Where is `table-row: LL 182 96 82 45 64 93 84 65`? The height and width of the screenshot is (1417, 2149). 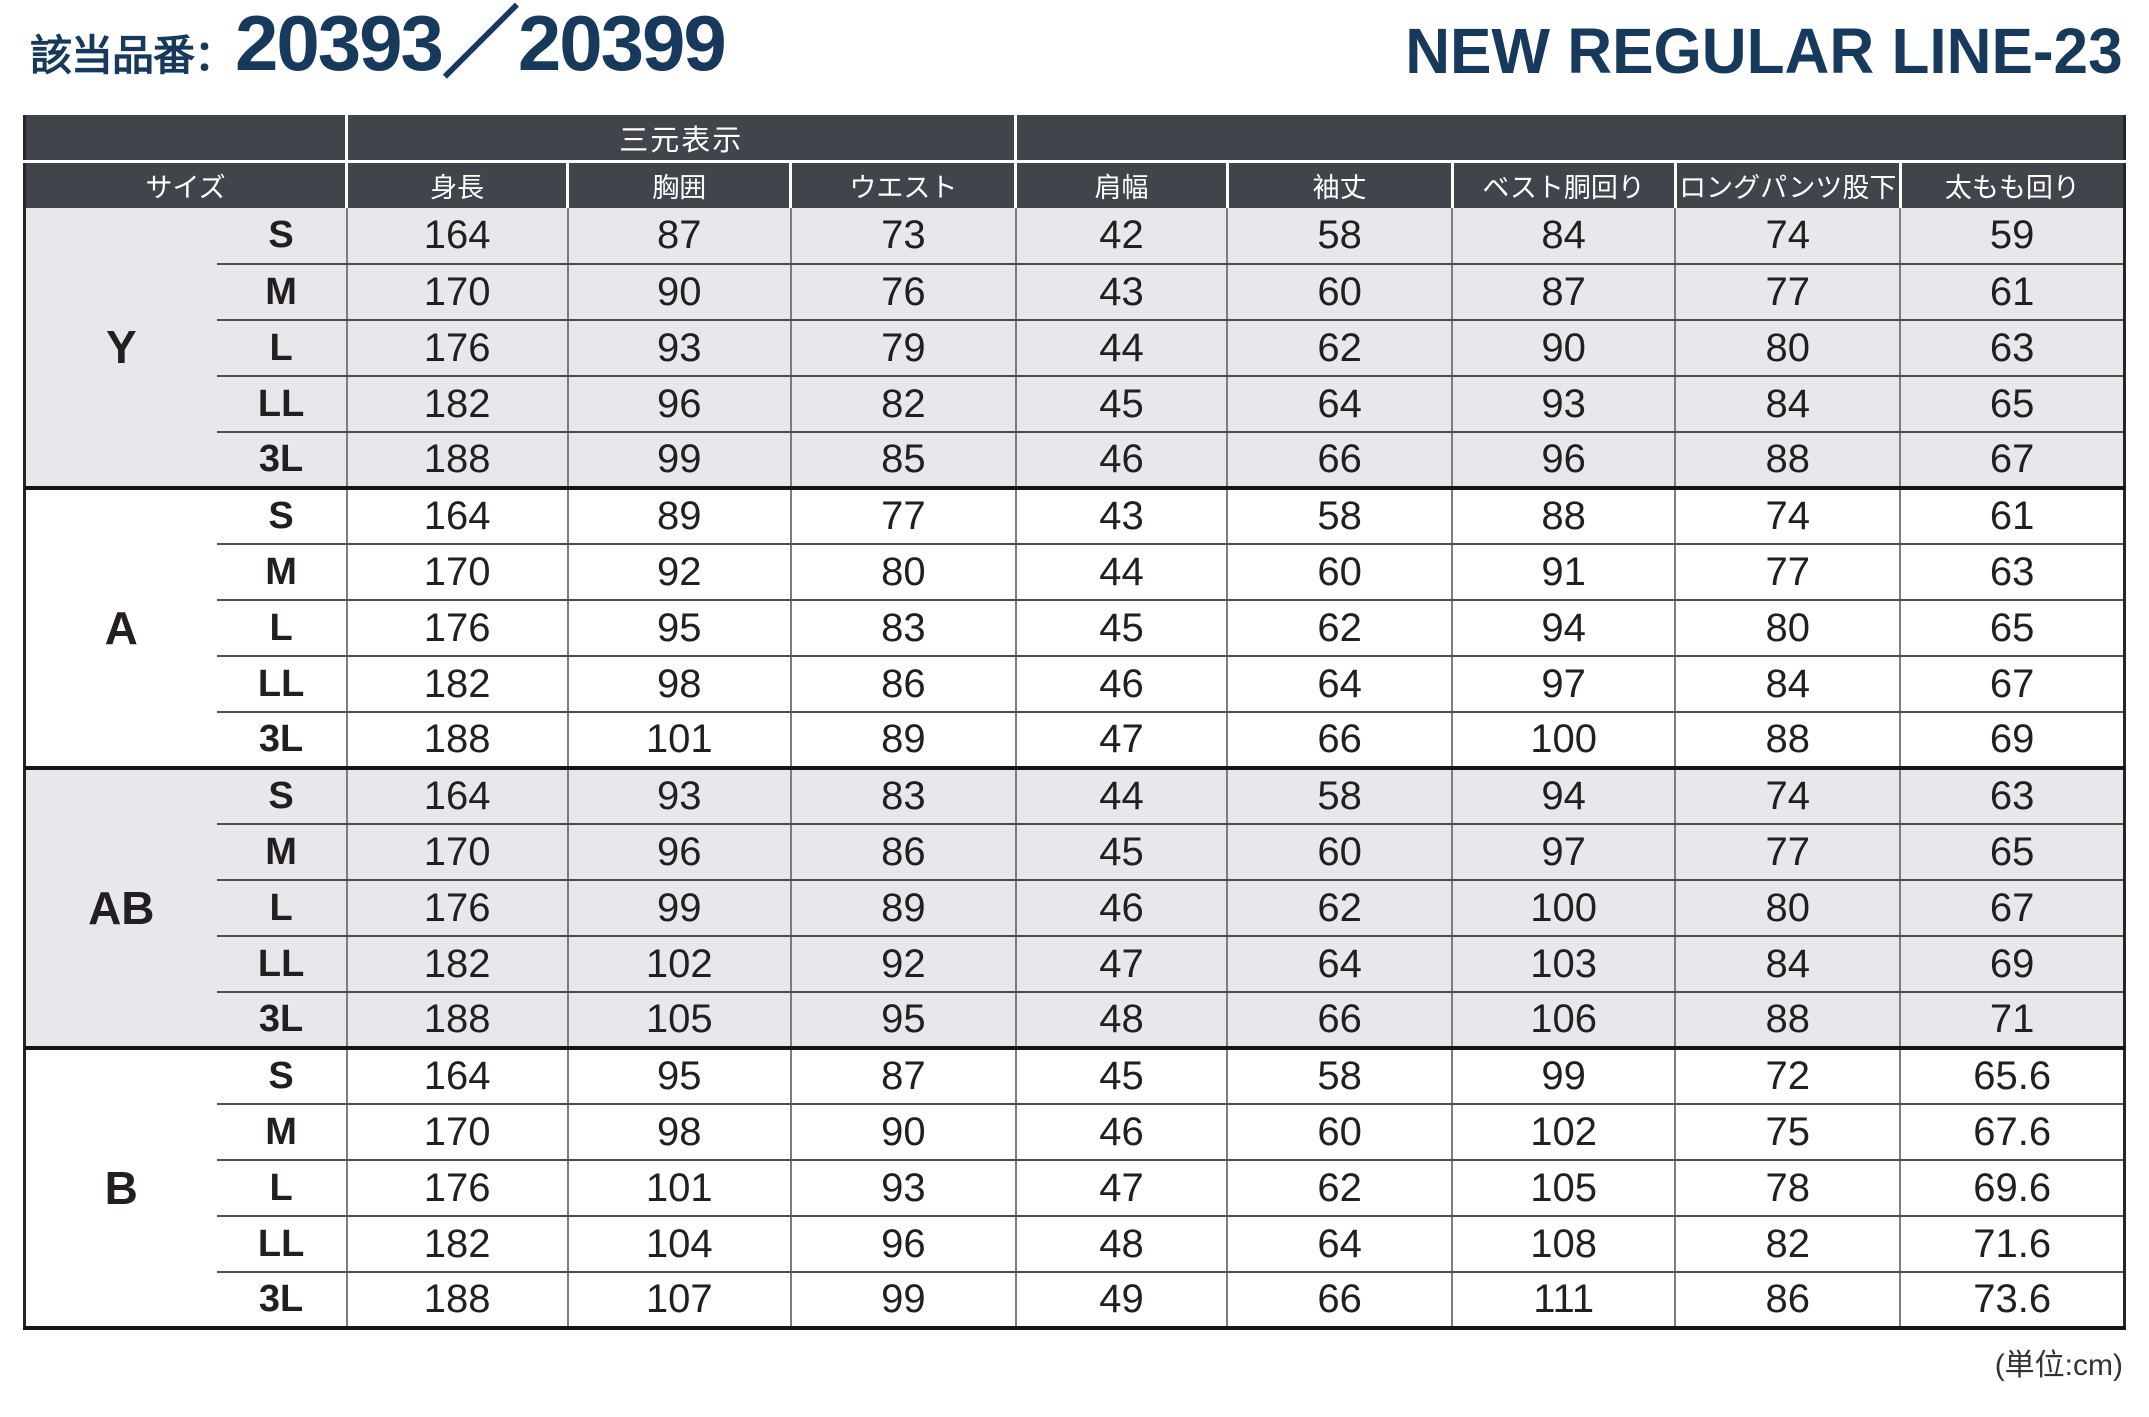
table-row: LL 182 96 82 45 64 93 84 65 is located at coordinates (1075, 404).